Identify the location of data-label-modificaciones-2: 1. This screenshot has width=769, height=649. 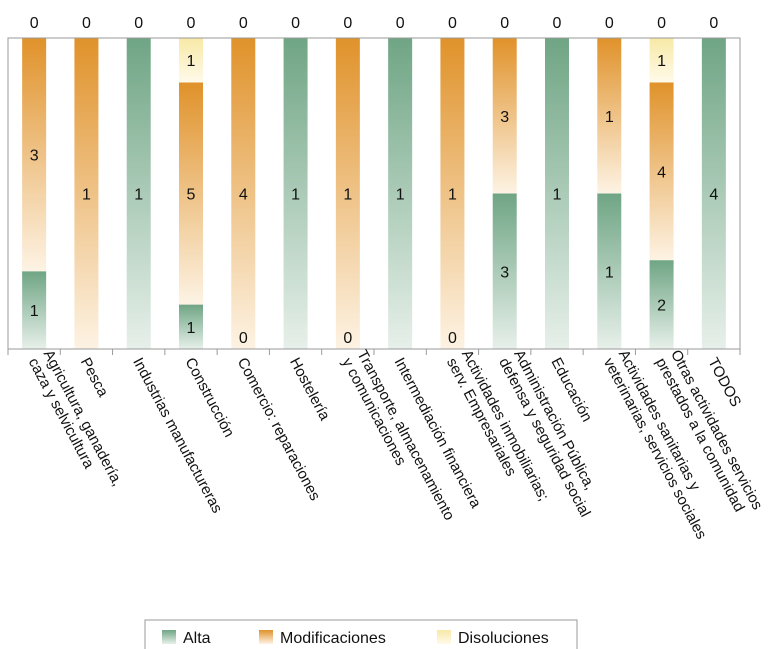
(86, 195).